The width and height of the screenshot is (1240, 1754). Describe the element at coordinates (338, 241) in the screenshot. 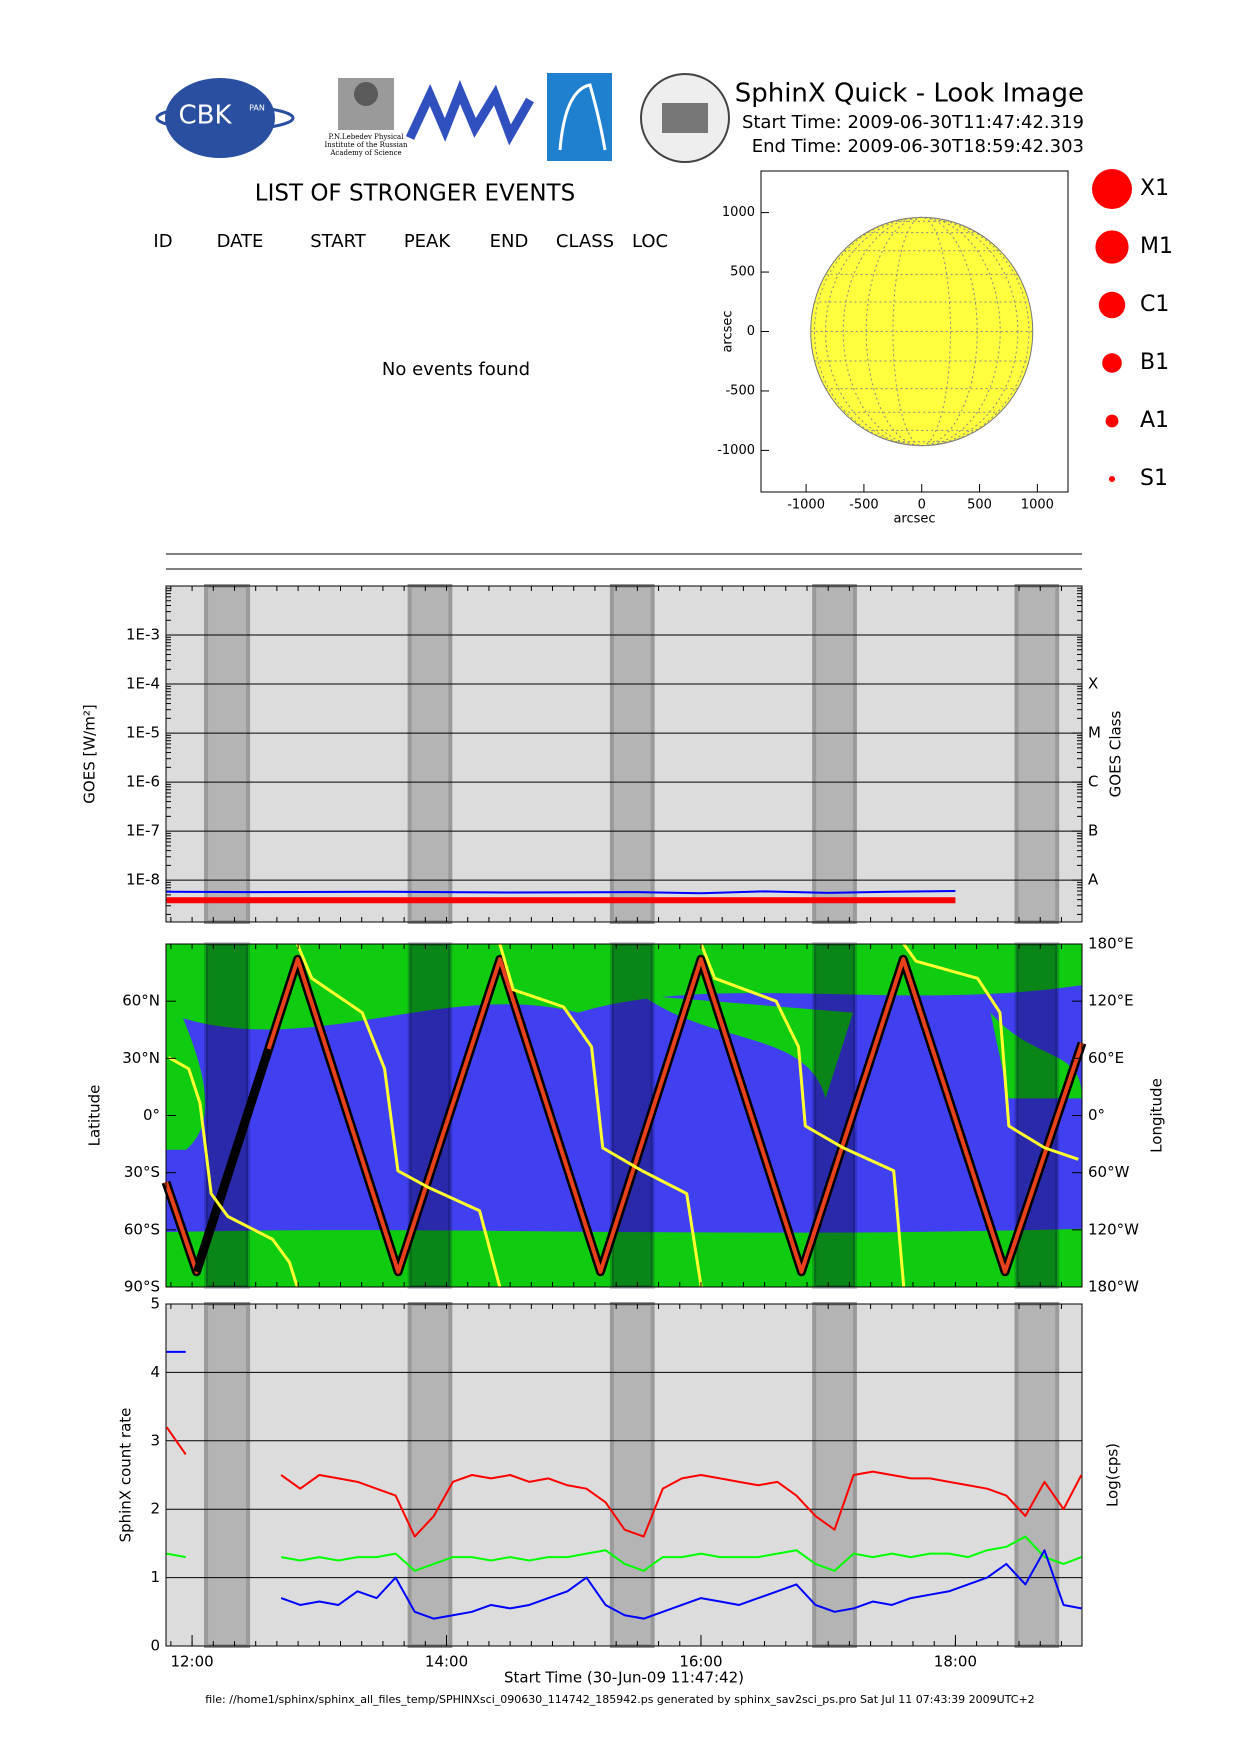

I see `column-header: START` at that location.